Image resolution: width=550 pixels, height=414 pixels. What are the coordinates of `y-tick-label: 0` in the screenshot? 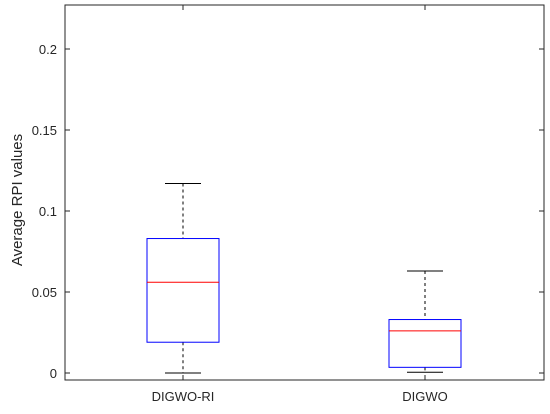 It's located at (53, 373).